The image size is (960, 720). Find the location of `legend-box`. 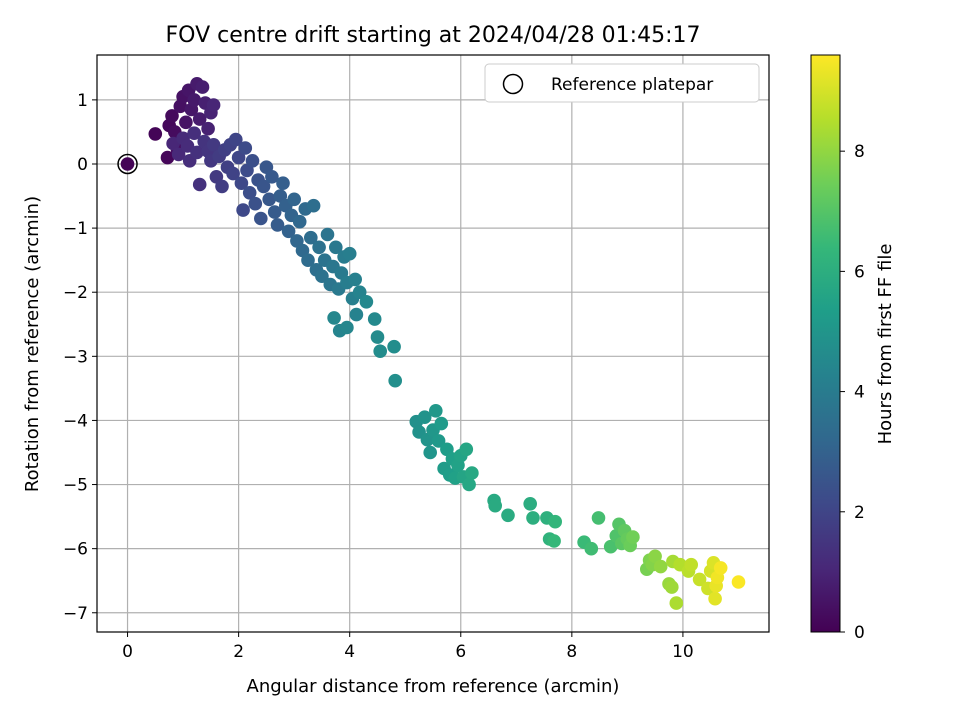

legend-box is located at coordinates (622, 83).